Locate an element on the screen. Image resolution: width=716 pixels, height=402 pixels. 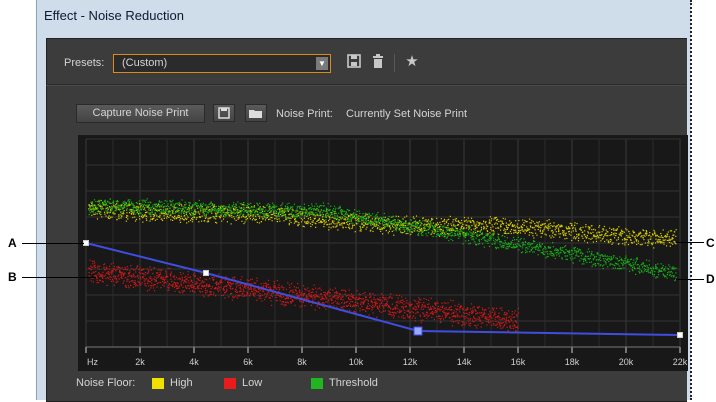
legend-title: Noise Floor: is located at coordinates (105, 383).